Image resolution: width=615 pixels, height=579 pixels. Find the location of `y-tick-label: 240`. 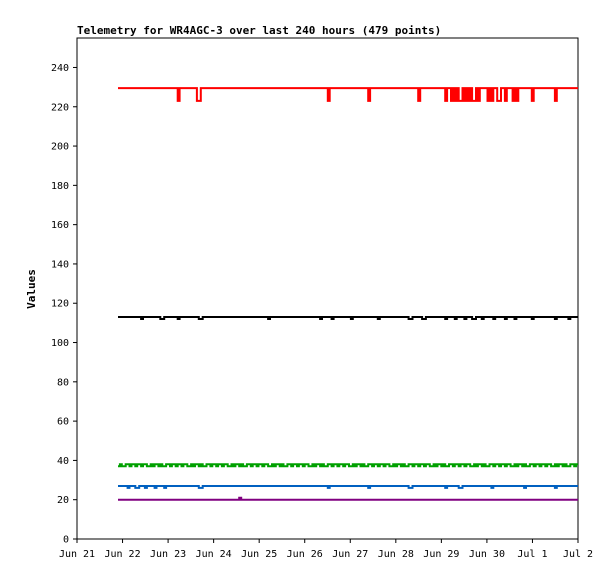

y-tick-label: 240 is located at coordinates (60, 68).